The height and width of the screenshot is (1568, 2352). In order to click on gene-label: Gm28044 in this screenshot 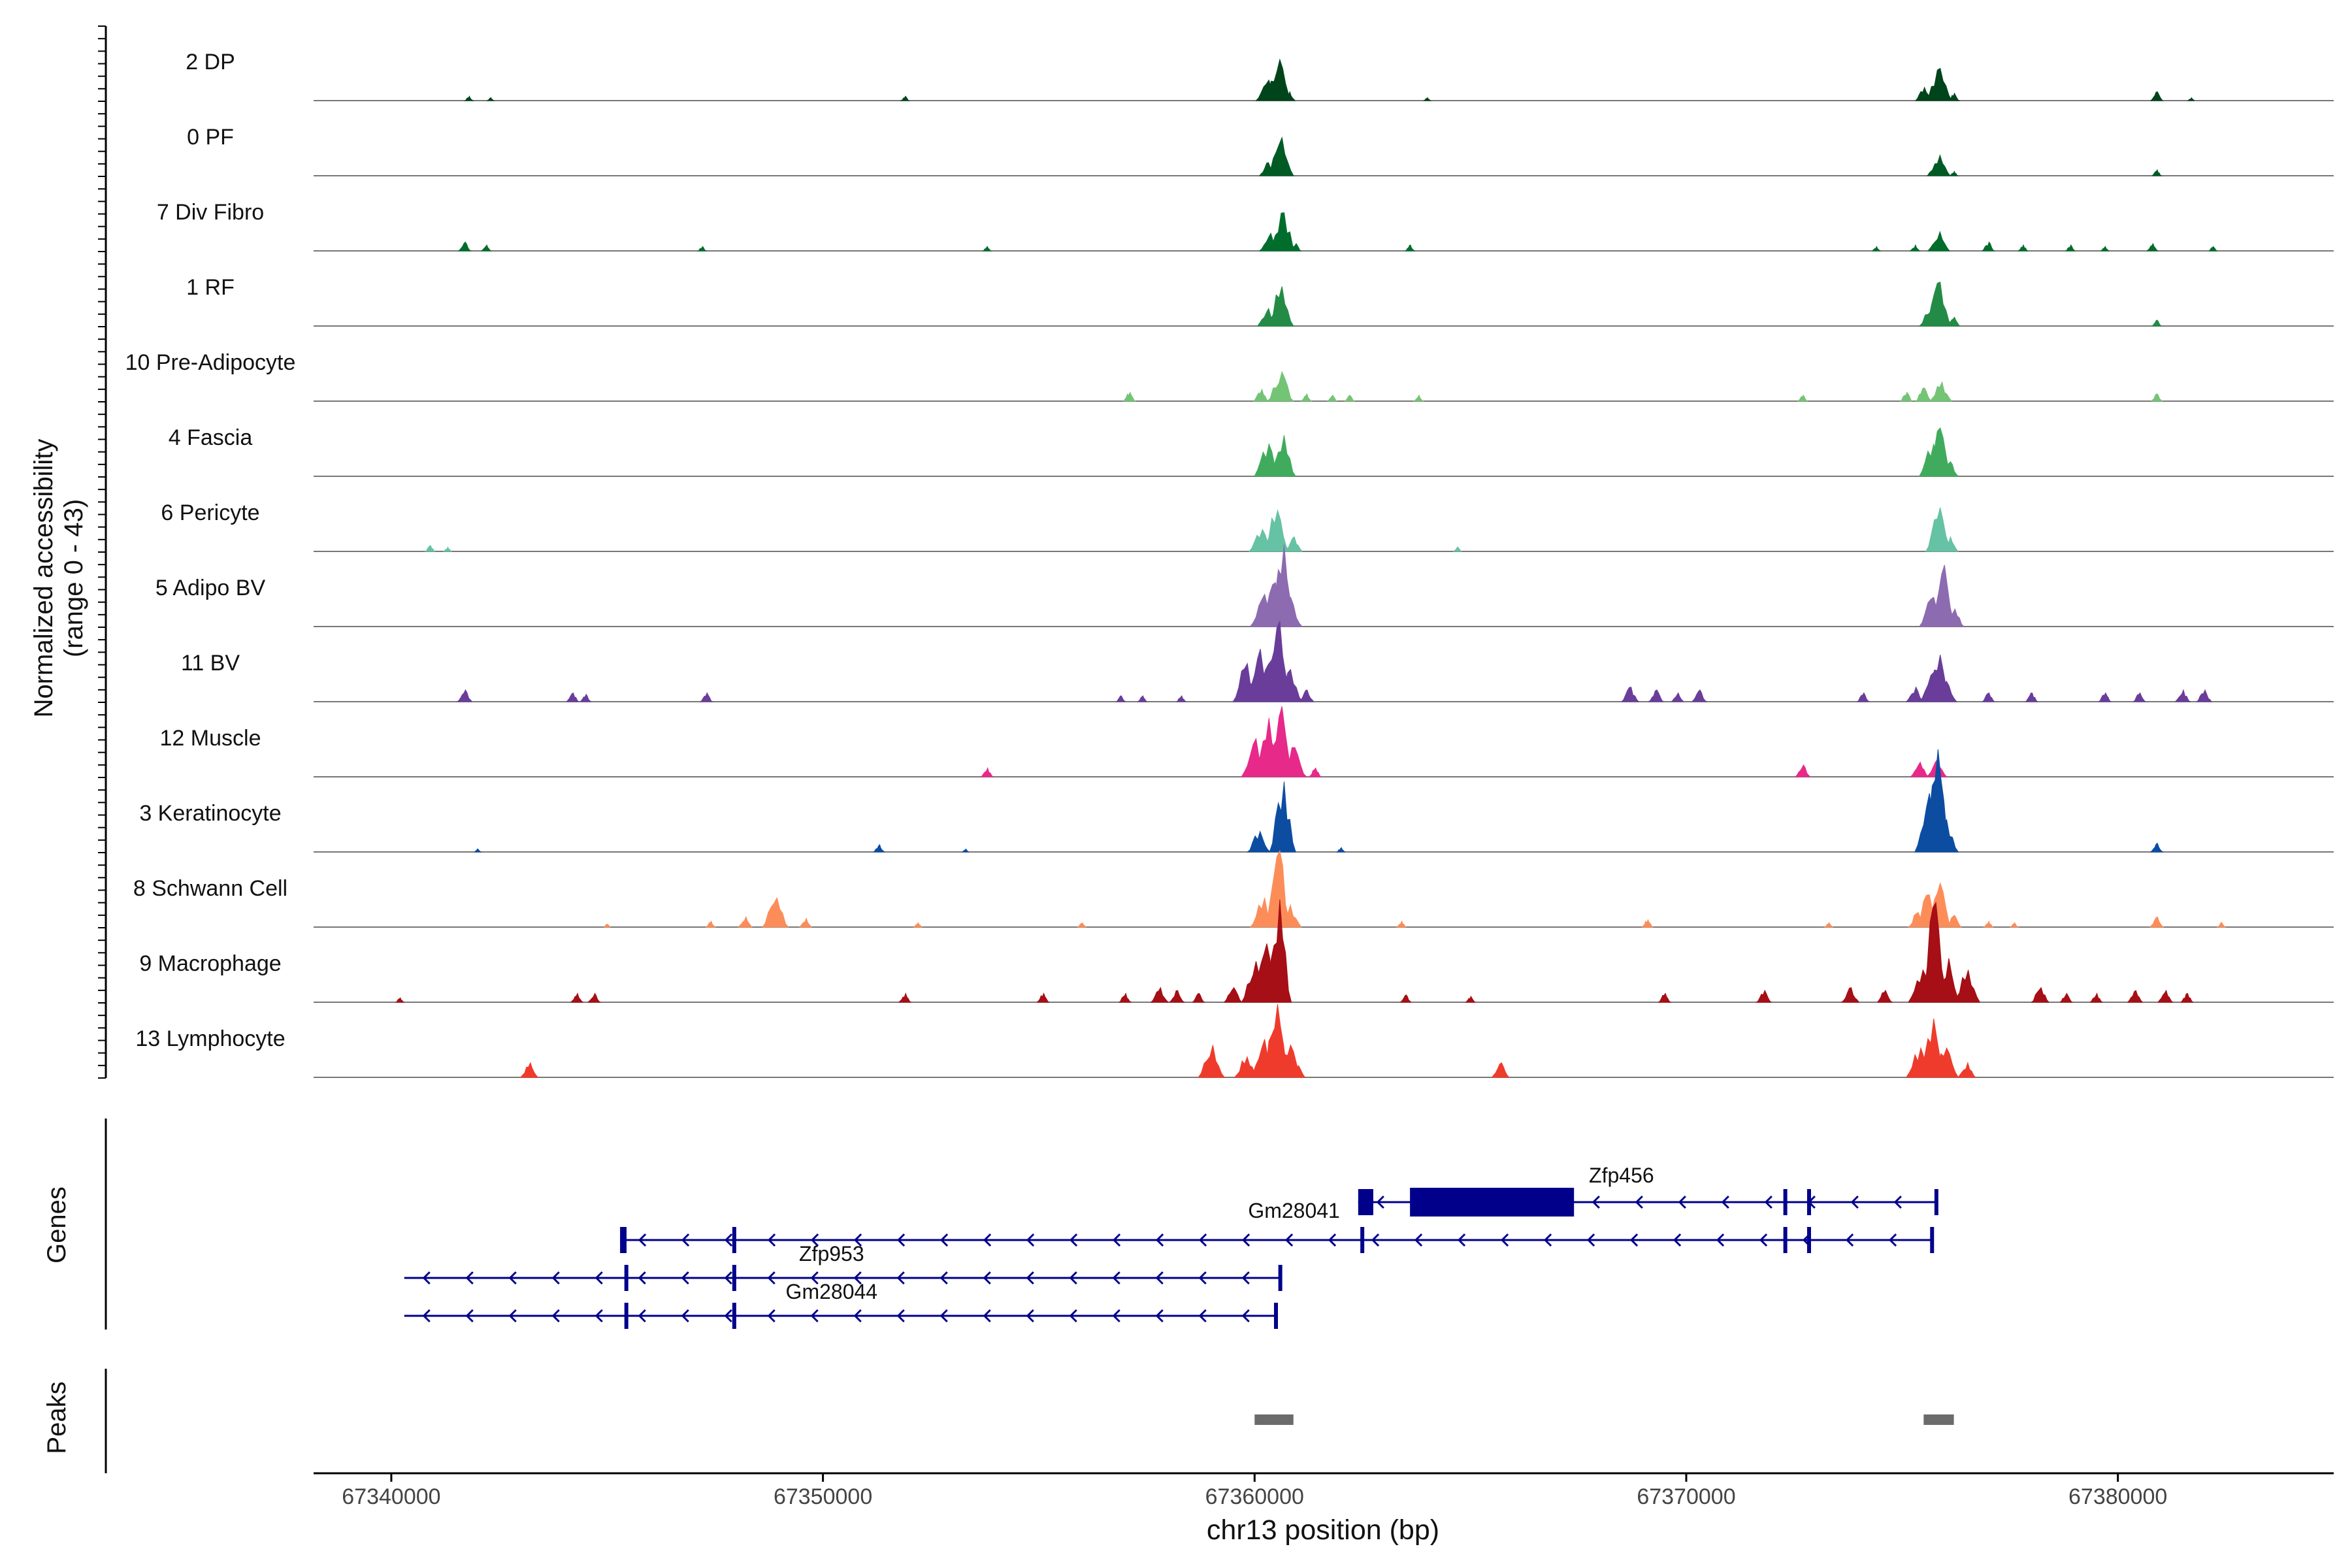, I will do `click(832, 1291)`.